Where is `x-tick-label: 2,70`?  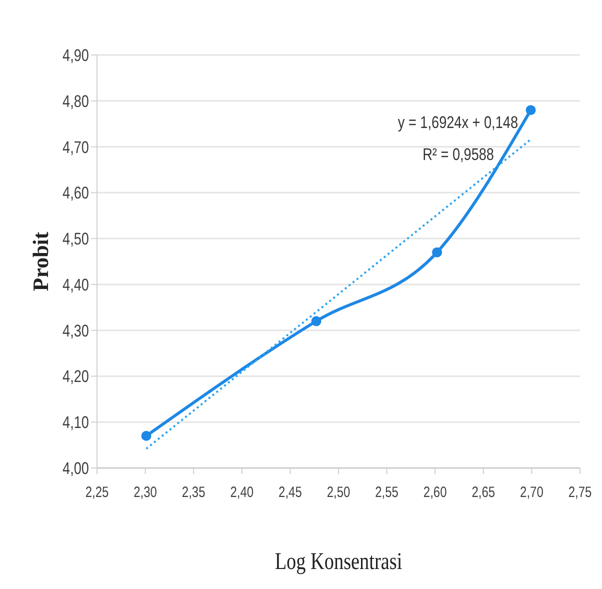
x-tick-label: 2,70 is located at coordinates (532, 492).